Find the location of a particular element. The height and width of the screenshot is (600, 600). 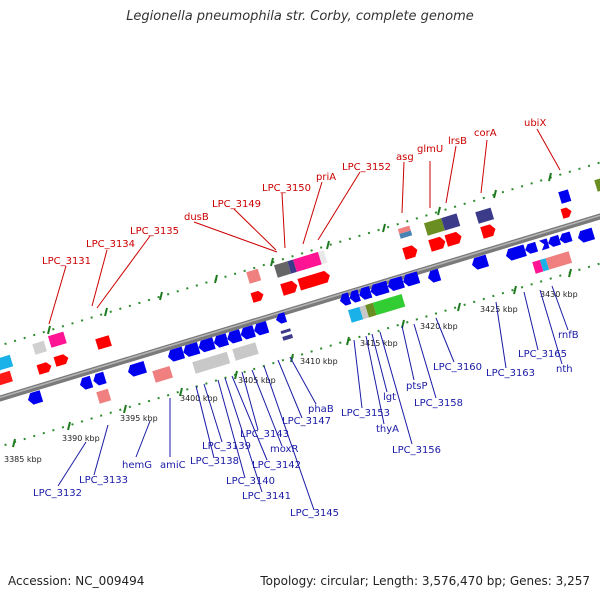

kbp-3405: 3405 kbp is located at coordinates (257, 380).